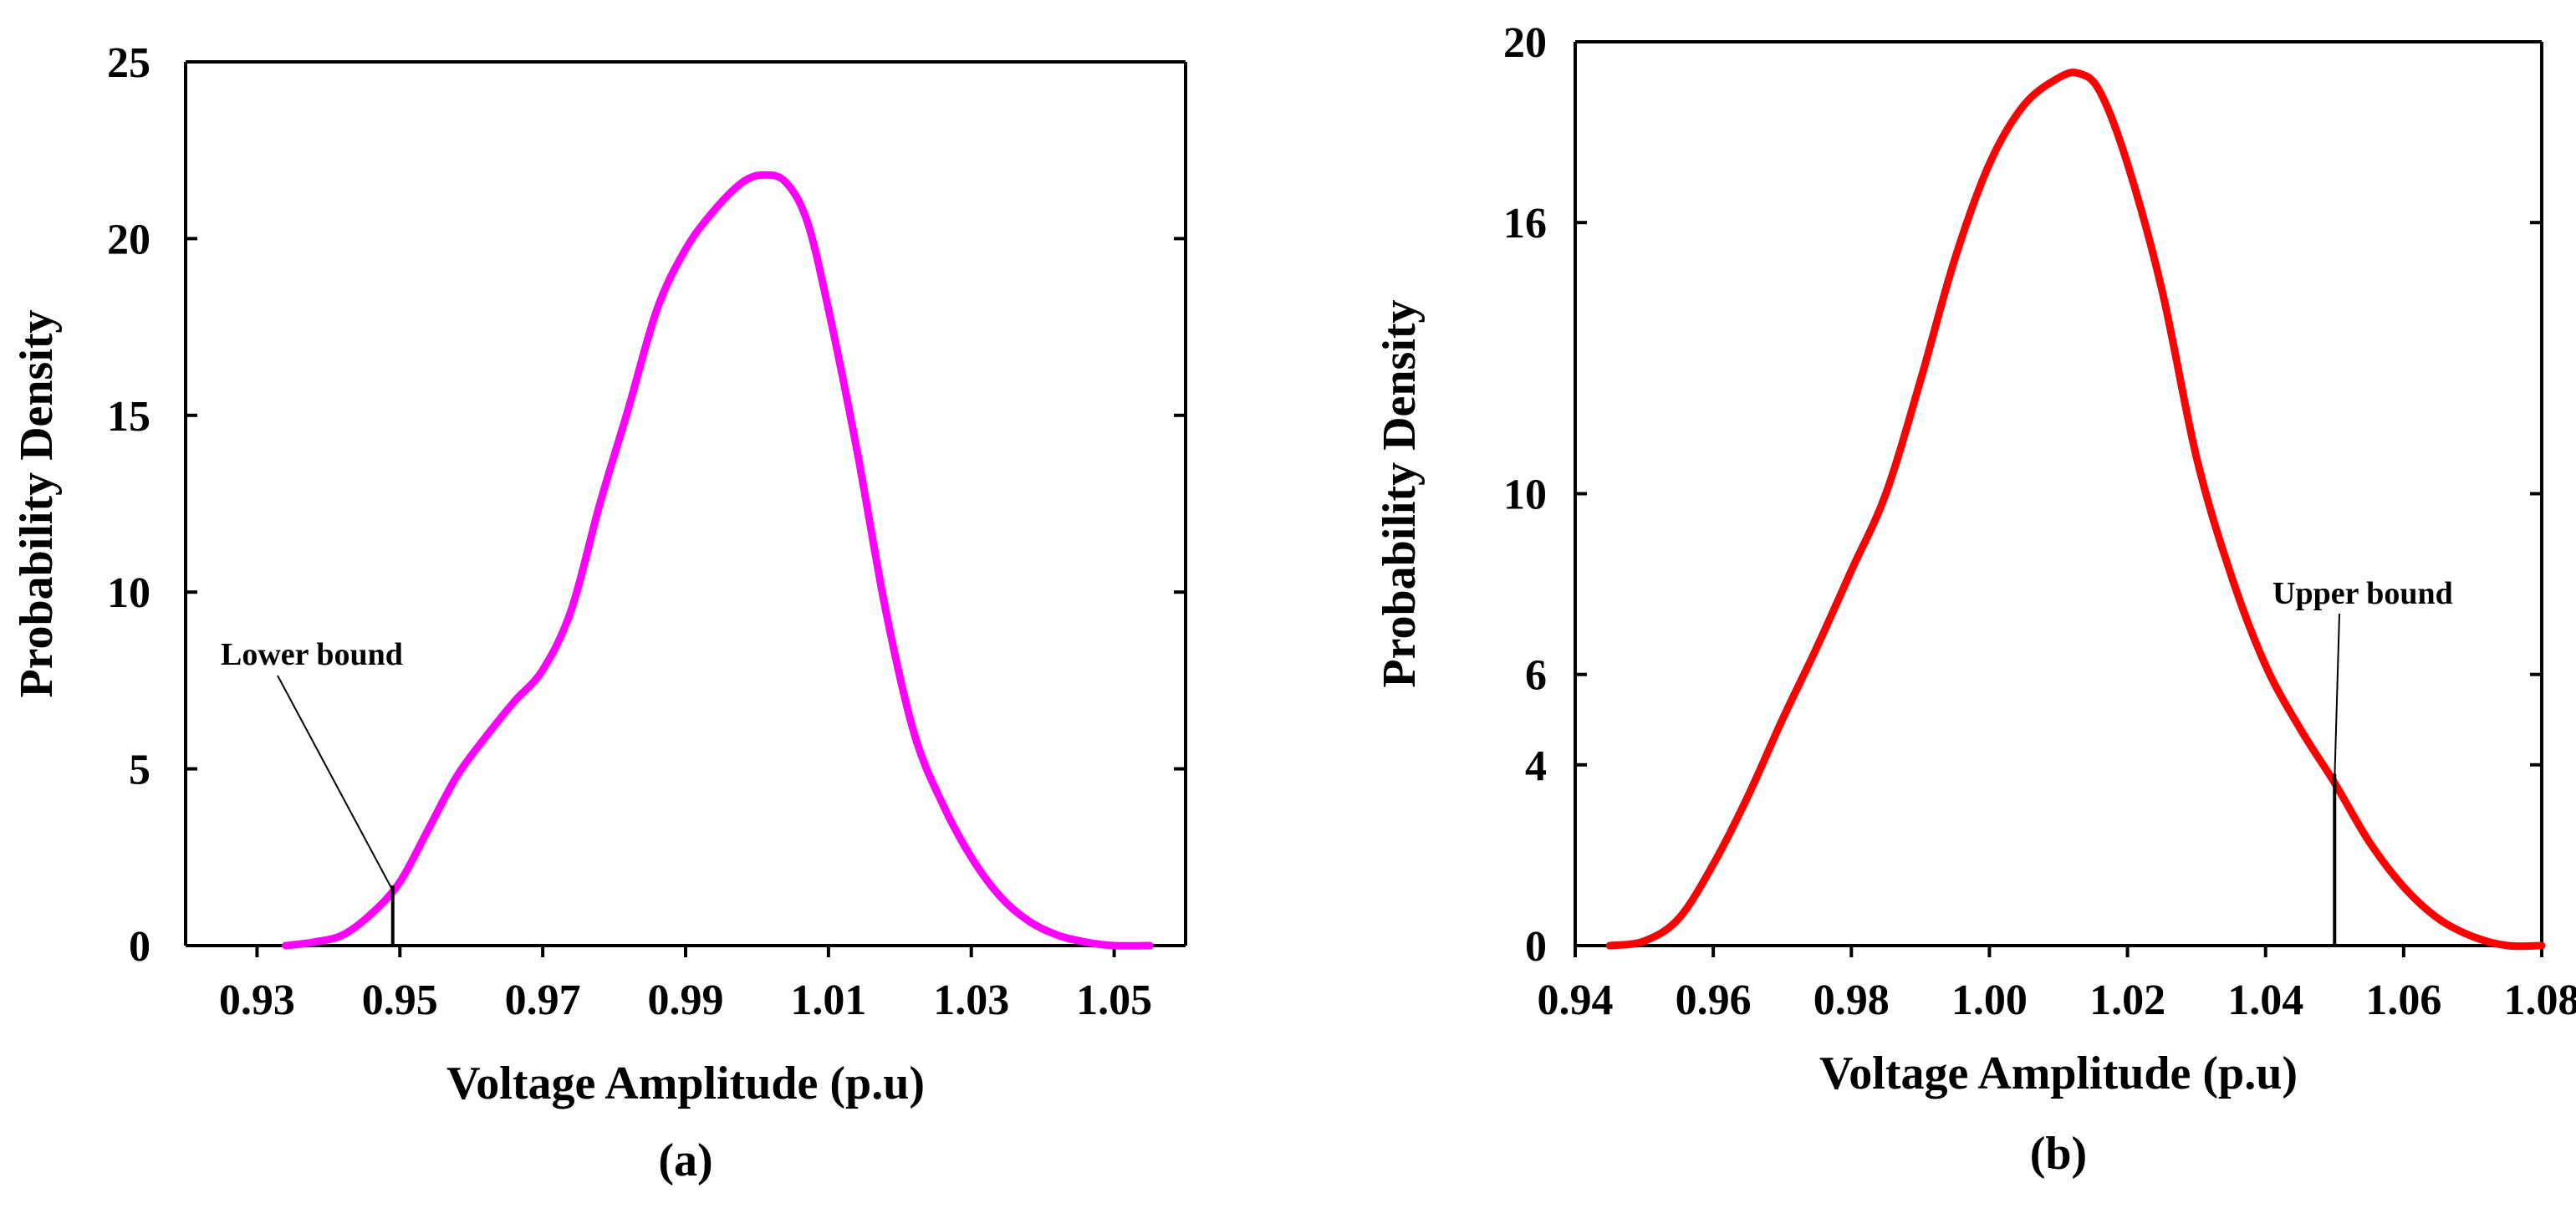 This screenshot has width=2576, height=1224. I want to click on x-tick-label: 0.93, so click(257, 1001).